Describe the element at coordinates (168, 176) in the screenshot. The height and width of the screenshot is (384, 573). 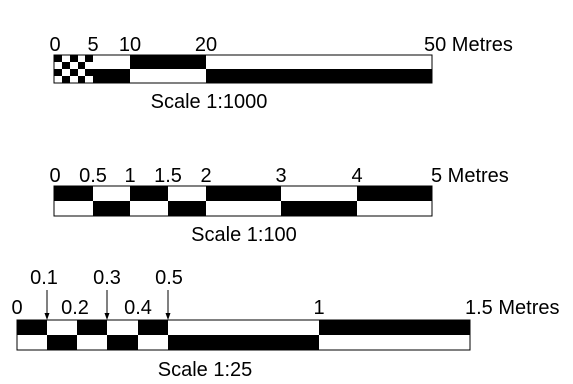
I see `tick-label-1-5: 1.5` at that location.